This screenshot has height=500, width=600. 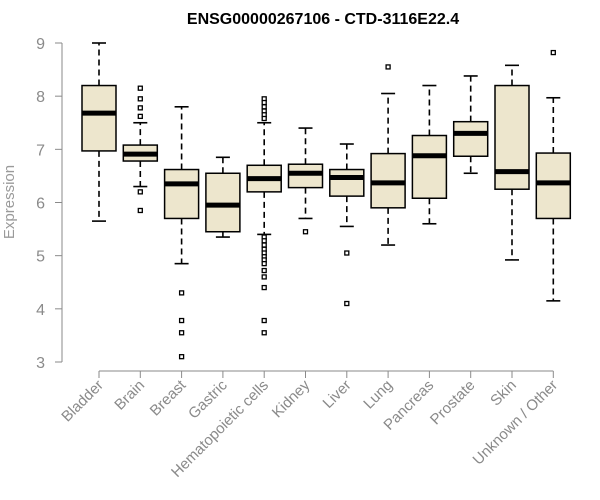 What do you see at coordinates (40, 363) in the screenshot?
I see `y-tick-label: 3` at bounding box center [40, 363].